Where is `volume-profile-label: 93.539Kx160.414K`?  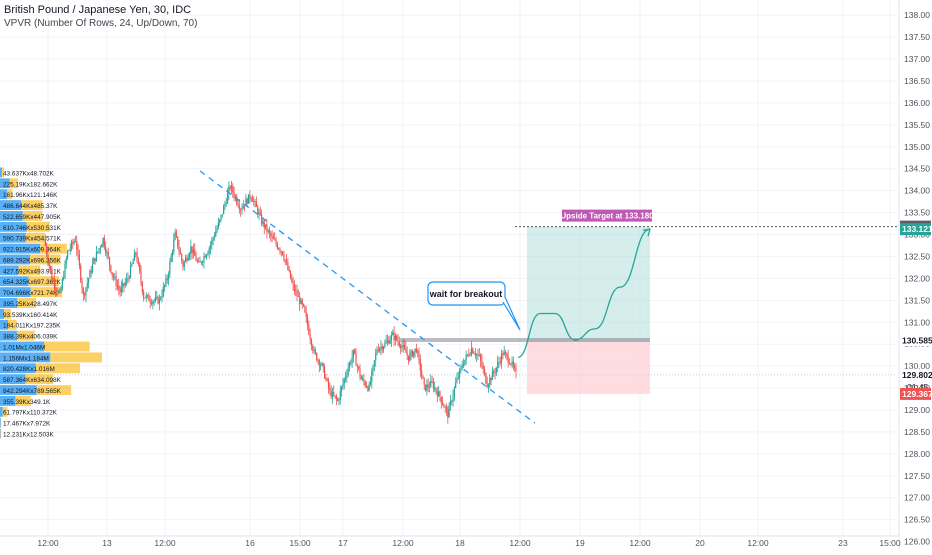 volume-profile-label: 93.539Kx160.414K is located at coordinates (30, 315).